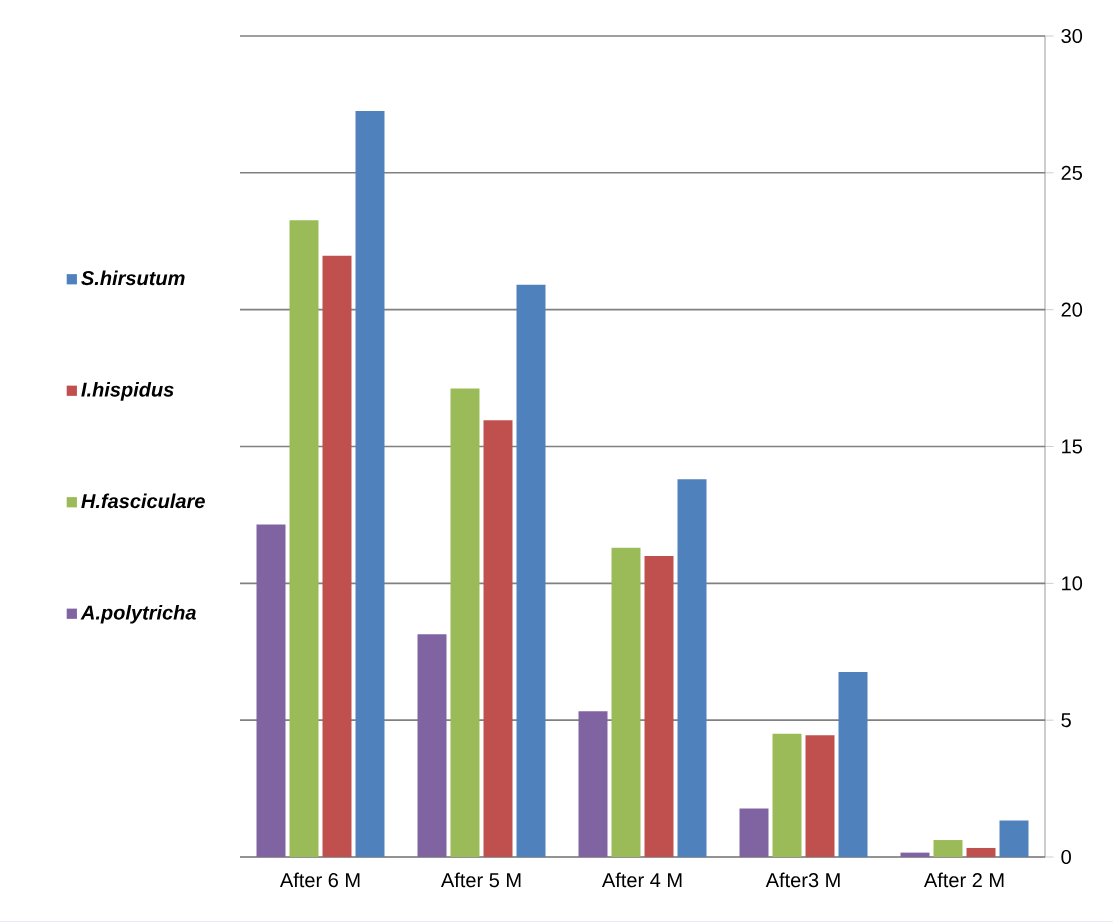  I want to click on legend-label: S.hirsutum, so click(133, 278).